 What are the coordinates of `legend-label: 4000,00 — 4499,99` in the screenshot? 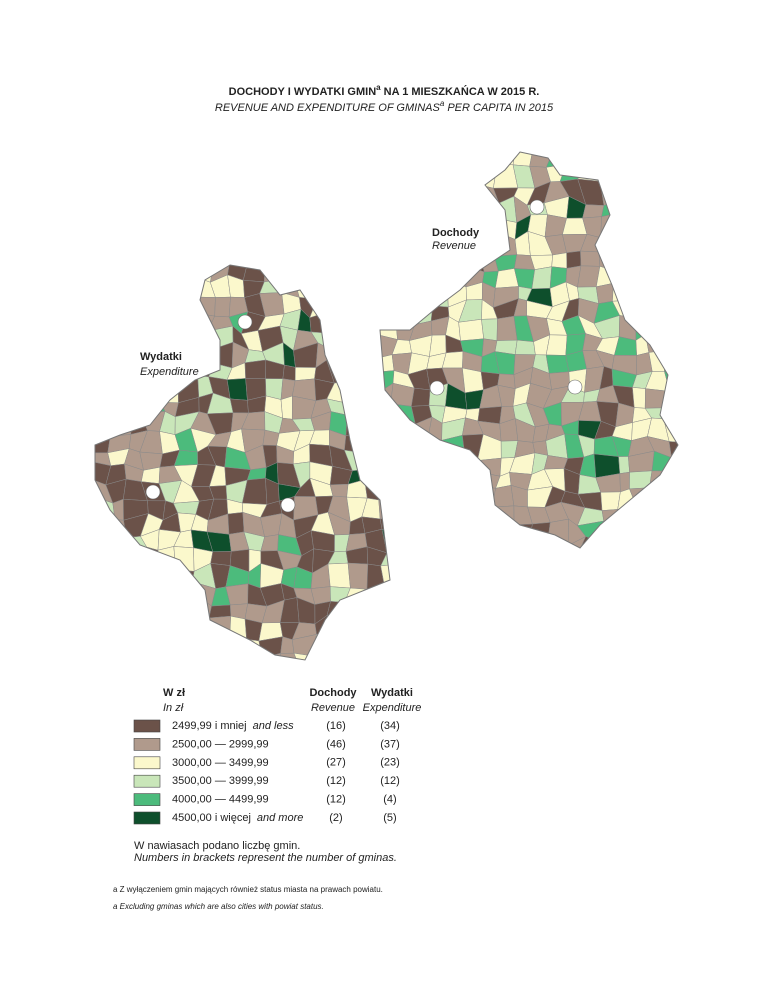 It's located at (220, 800).